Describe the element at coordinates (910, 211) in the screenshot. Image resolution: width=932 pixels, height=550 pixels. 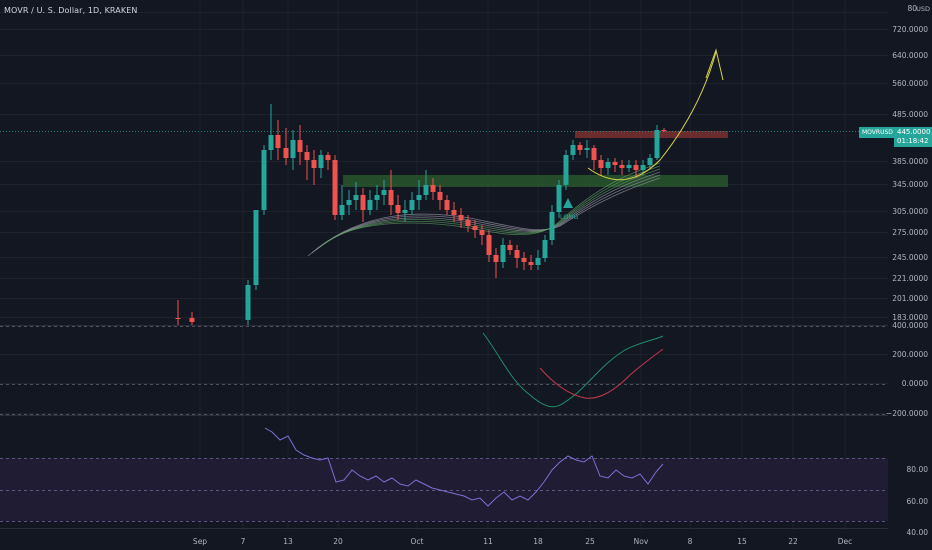
I see `price-tick: 305.0000` at that location.